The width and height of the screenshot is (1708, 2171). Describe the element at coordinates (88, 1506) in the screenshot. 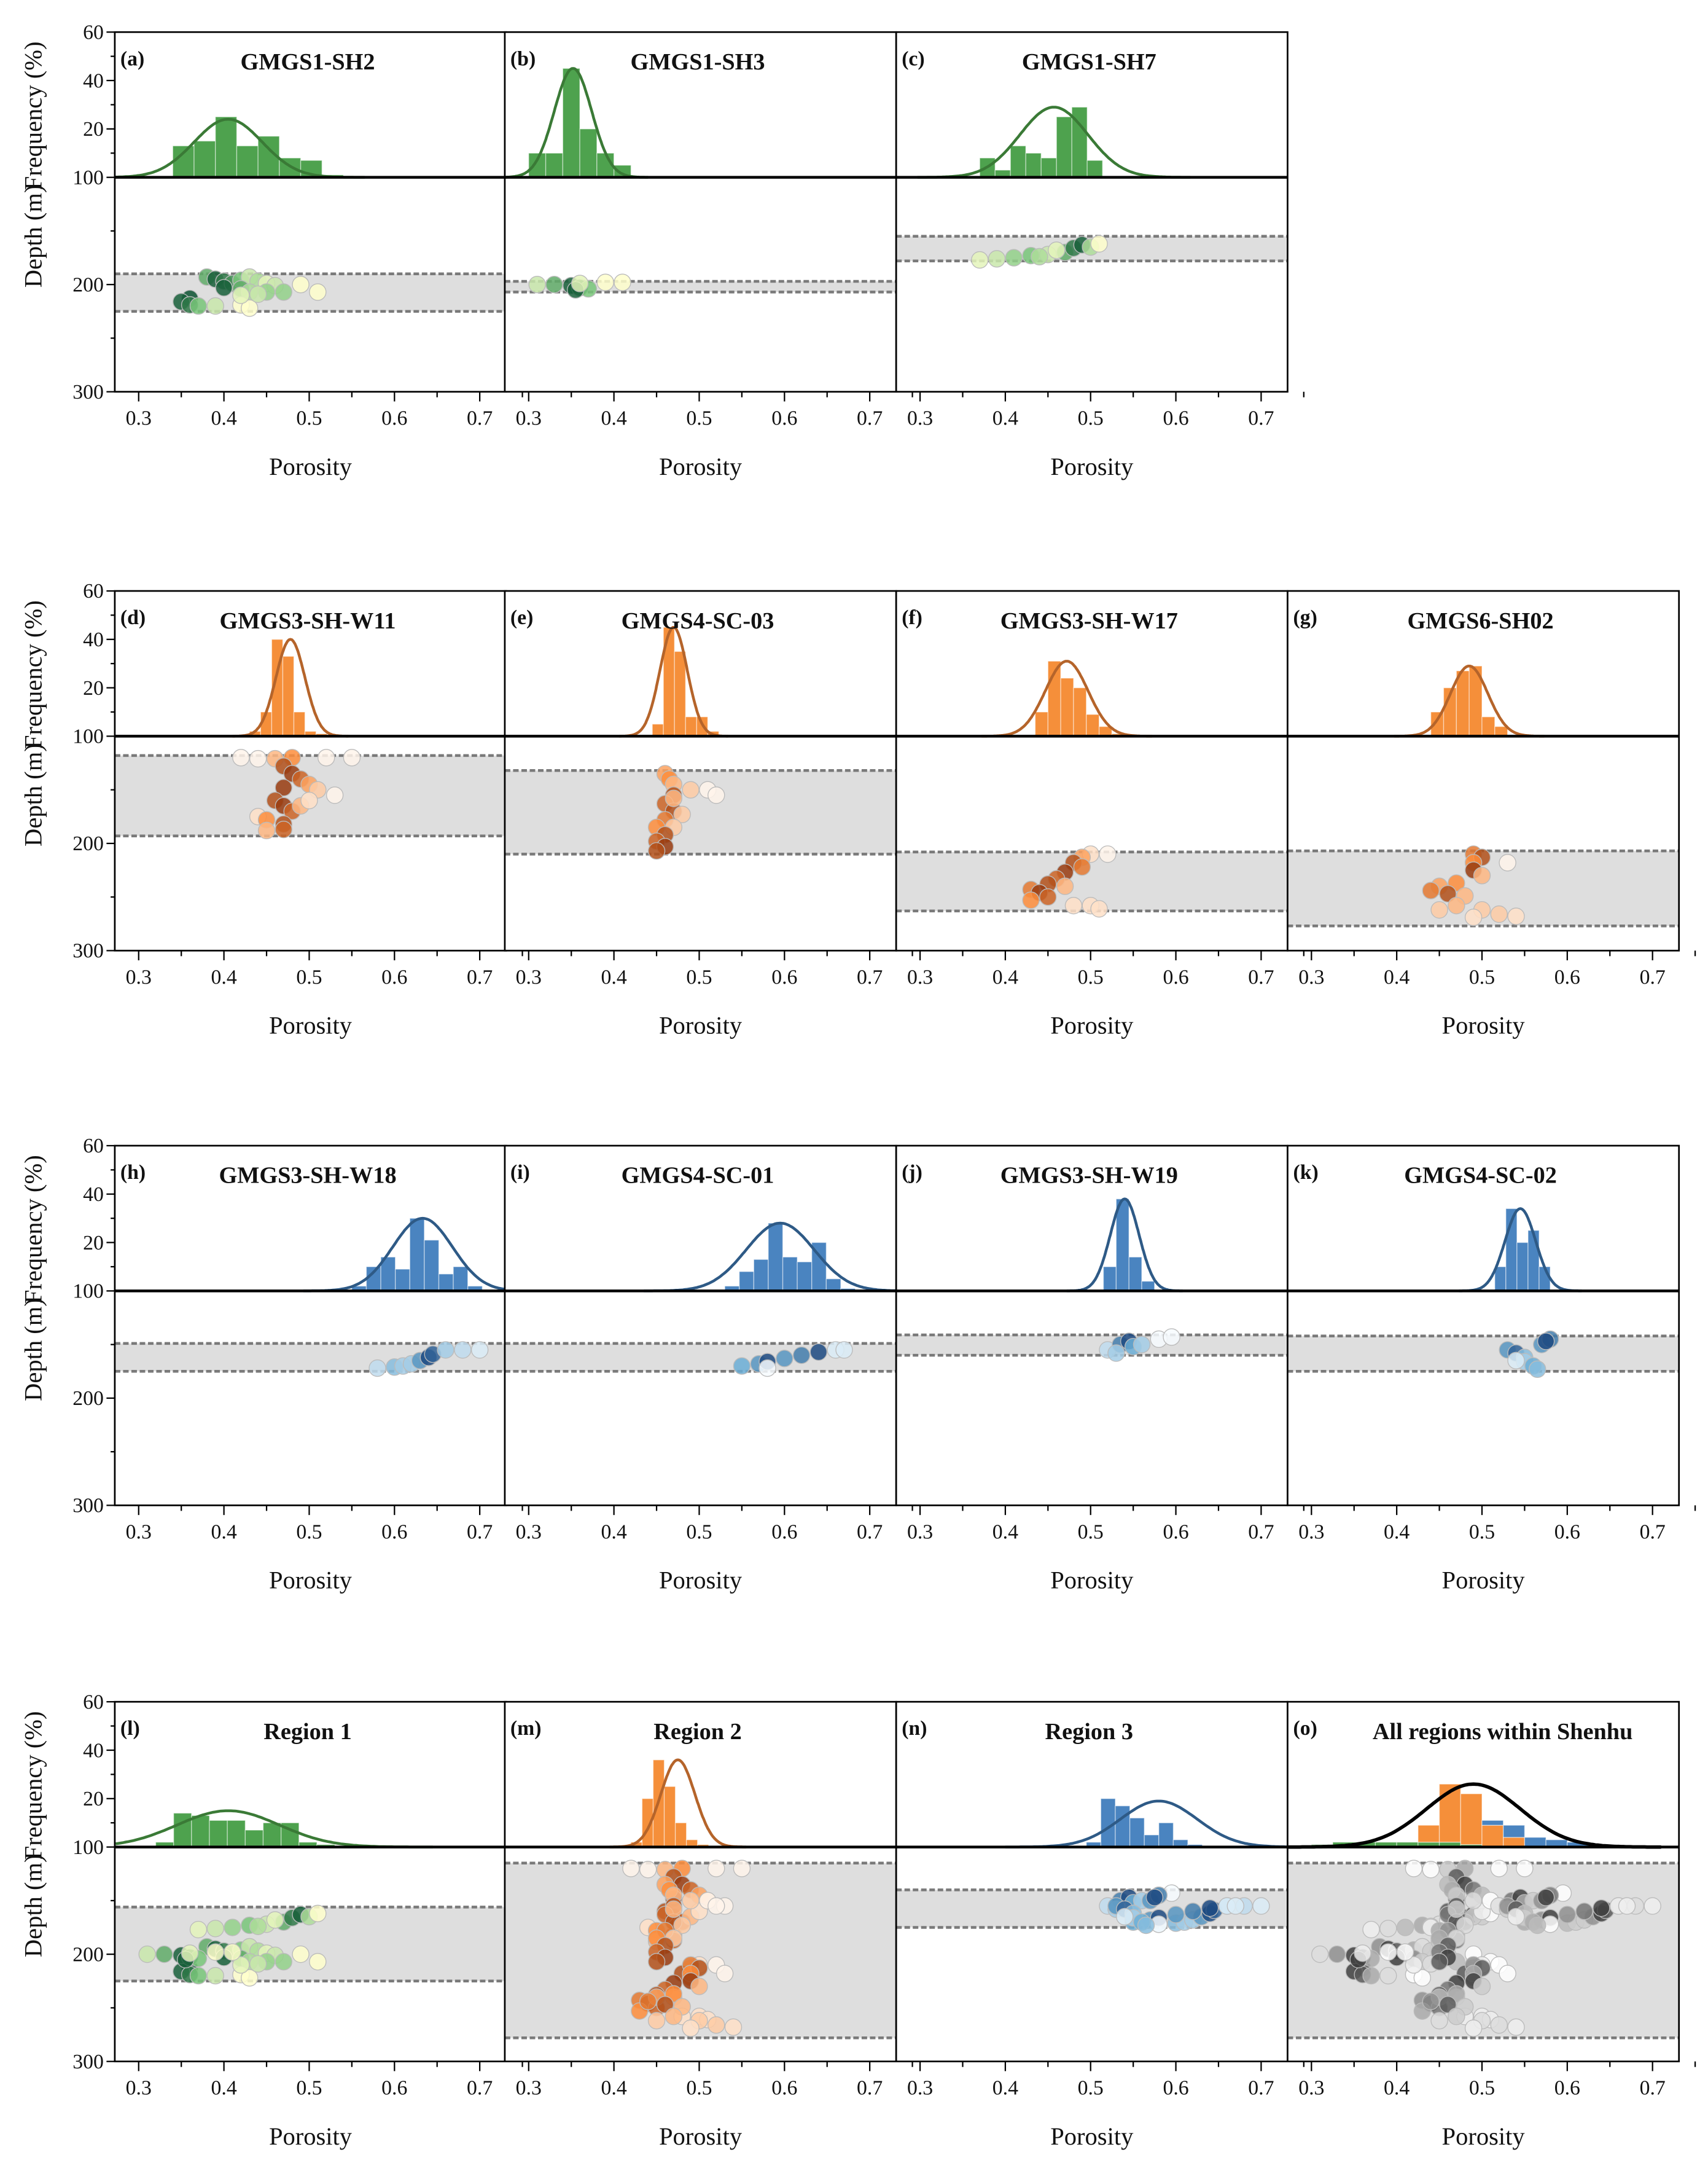

I see `y-tick-label: 300` at that location.